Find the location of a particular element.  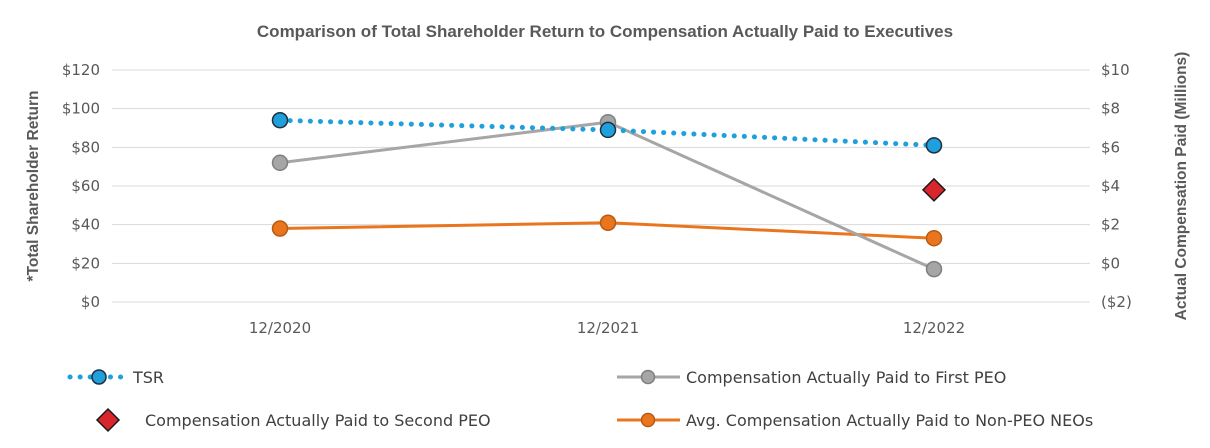

left-tick-label: $20 is located at coordinates (85, 263).